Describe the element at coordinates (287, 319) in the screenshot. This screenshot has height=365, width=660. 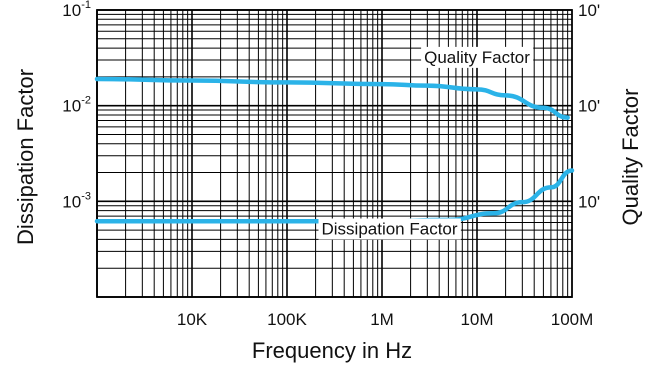
I see `x-tick-label: 100K` at that location.